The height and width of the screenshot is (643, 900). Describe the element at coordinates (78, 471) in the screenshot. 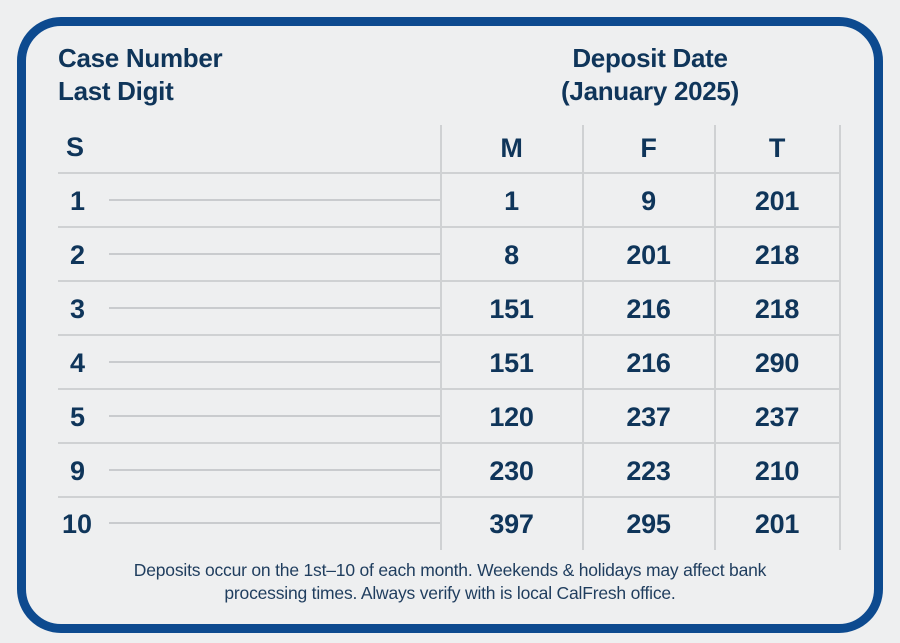

I see `row-digit: 9` at that location.